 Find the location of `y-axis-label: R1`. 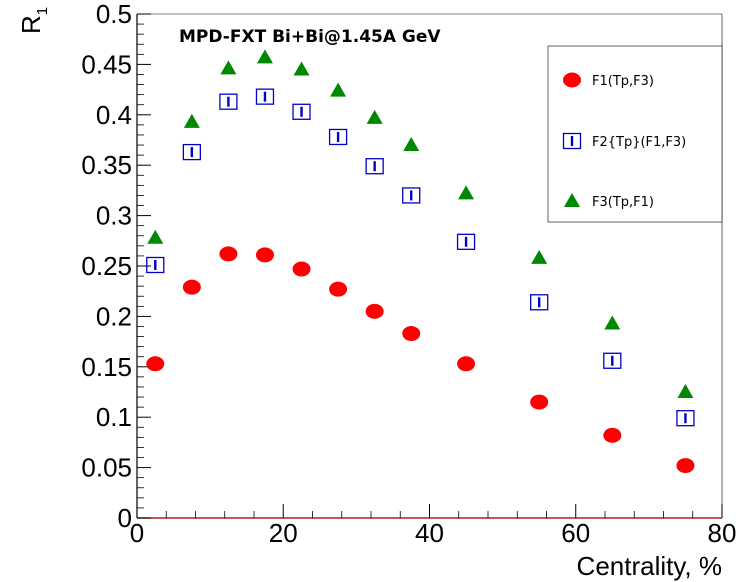

y-axis-label: R1 is located at coordinates (33, 20).